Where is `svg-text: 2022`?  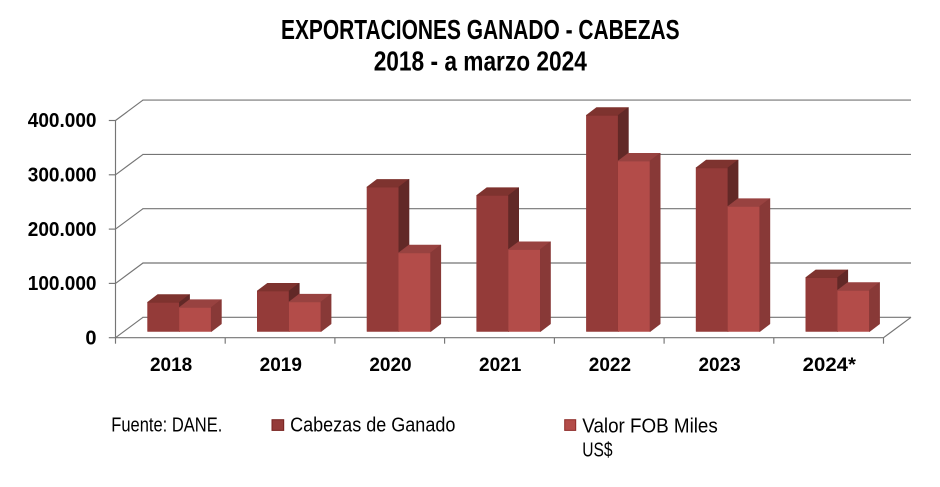 svg-text: 2022 is located at coordinates (610, 365).